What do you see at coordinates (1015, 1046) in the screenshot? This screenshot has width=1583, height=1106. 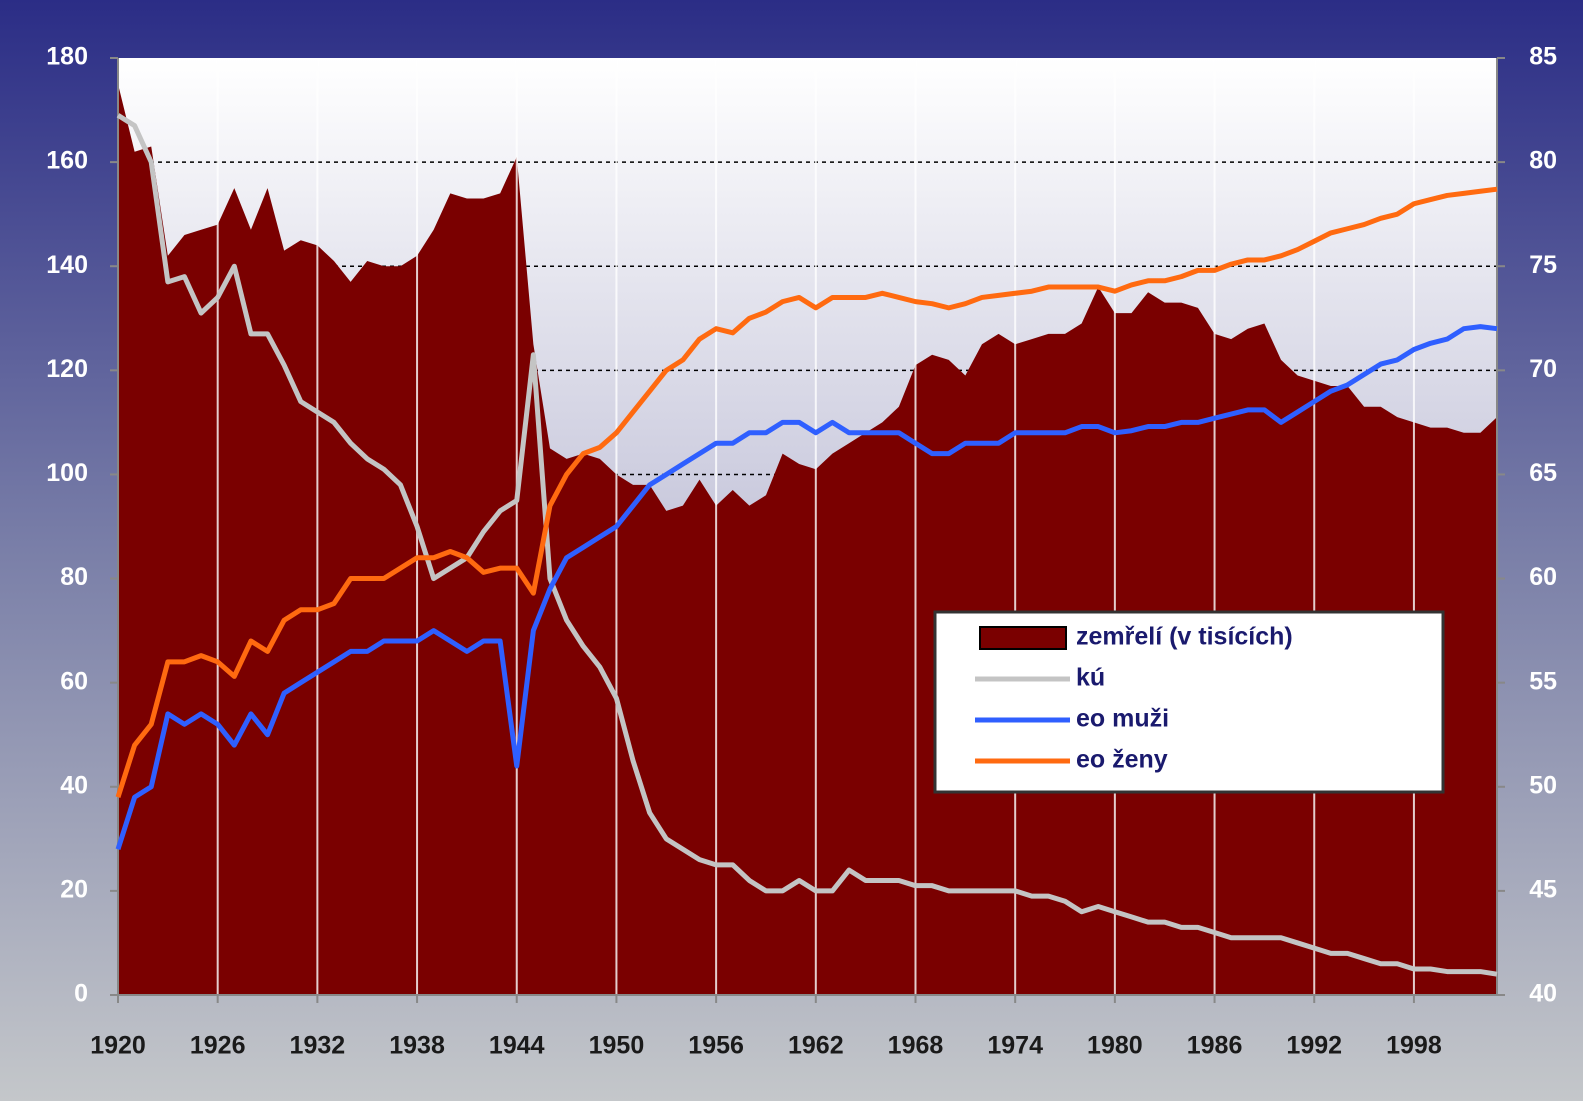 I see `x-tick-label: 1974` at bounding box center [1015, 1046].